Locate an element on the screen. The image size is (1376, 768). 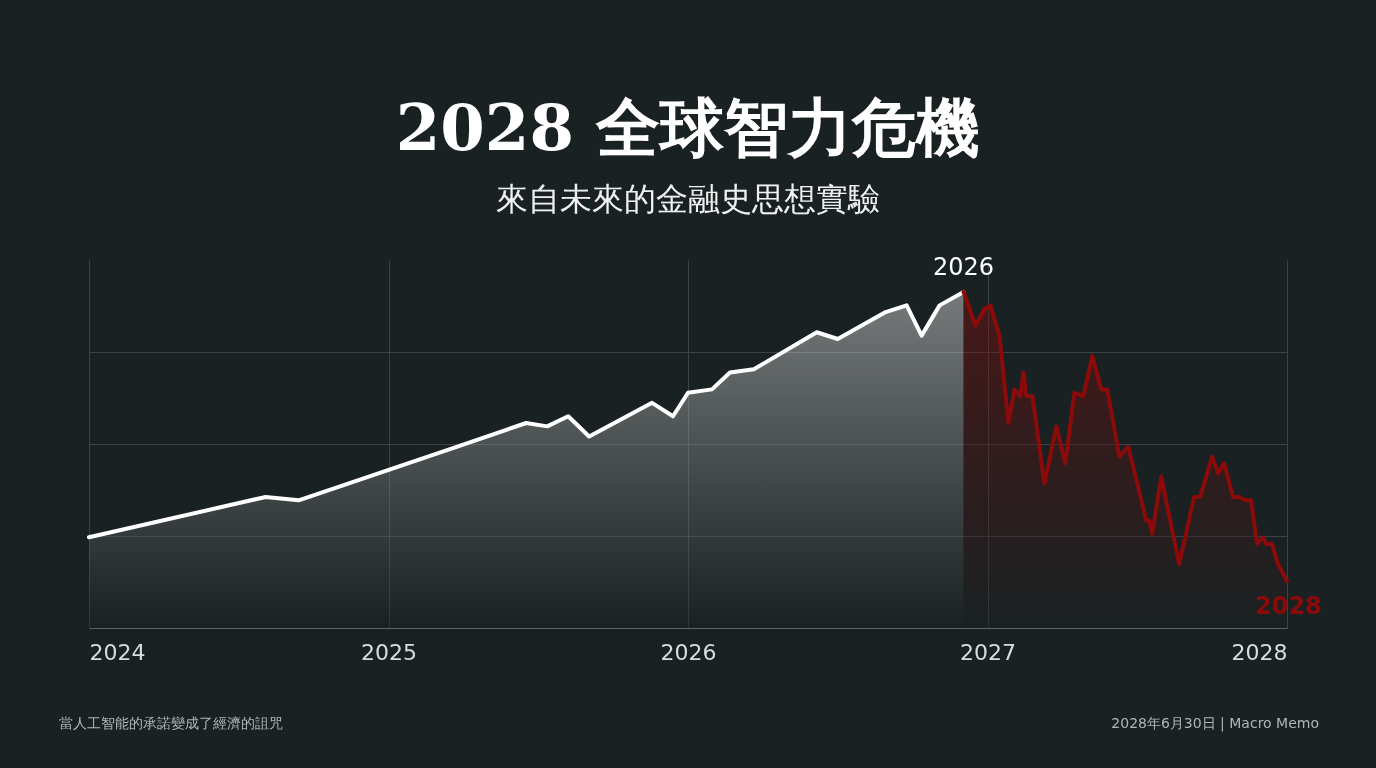
x-tick-label: 2026 is located at coordinates (688, 652).